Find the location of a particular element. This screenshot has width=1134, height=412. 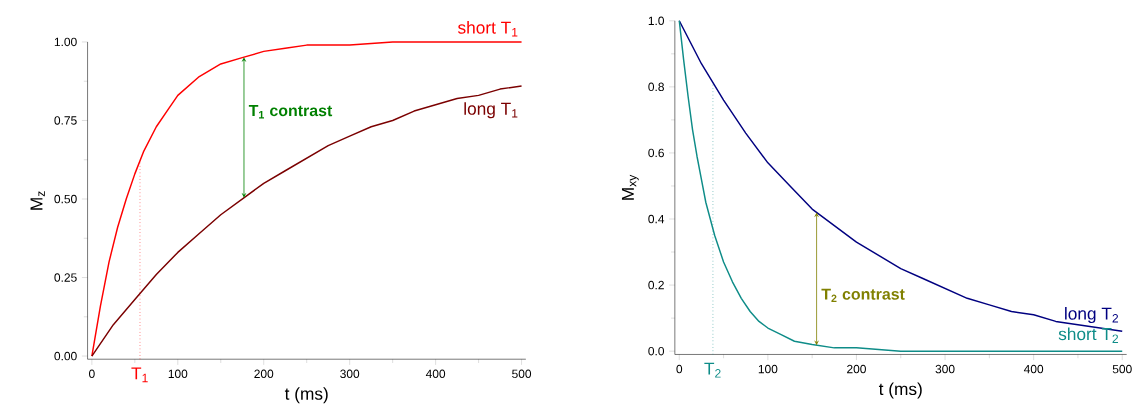

y-tick-label: 0.00 is located at coordinates (65, 356).